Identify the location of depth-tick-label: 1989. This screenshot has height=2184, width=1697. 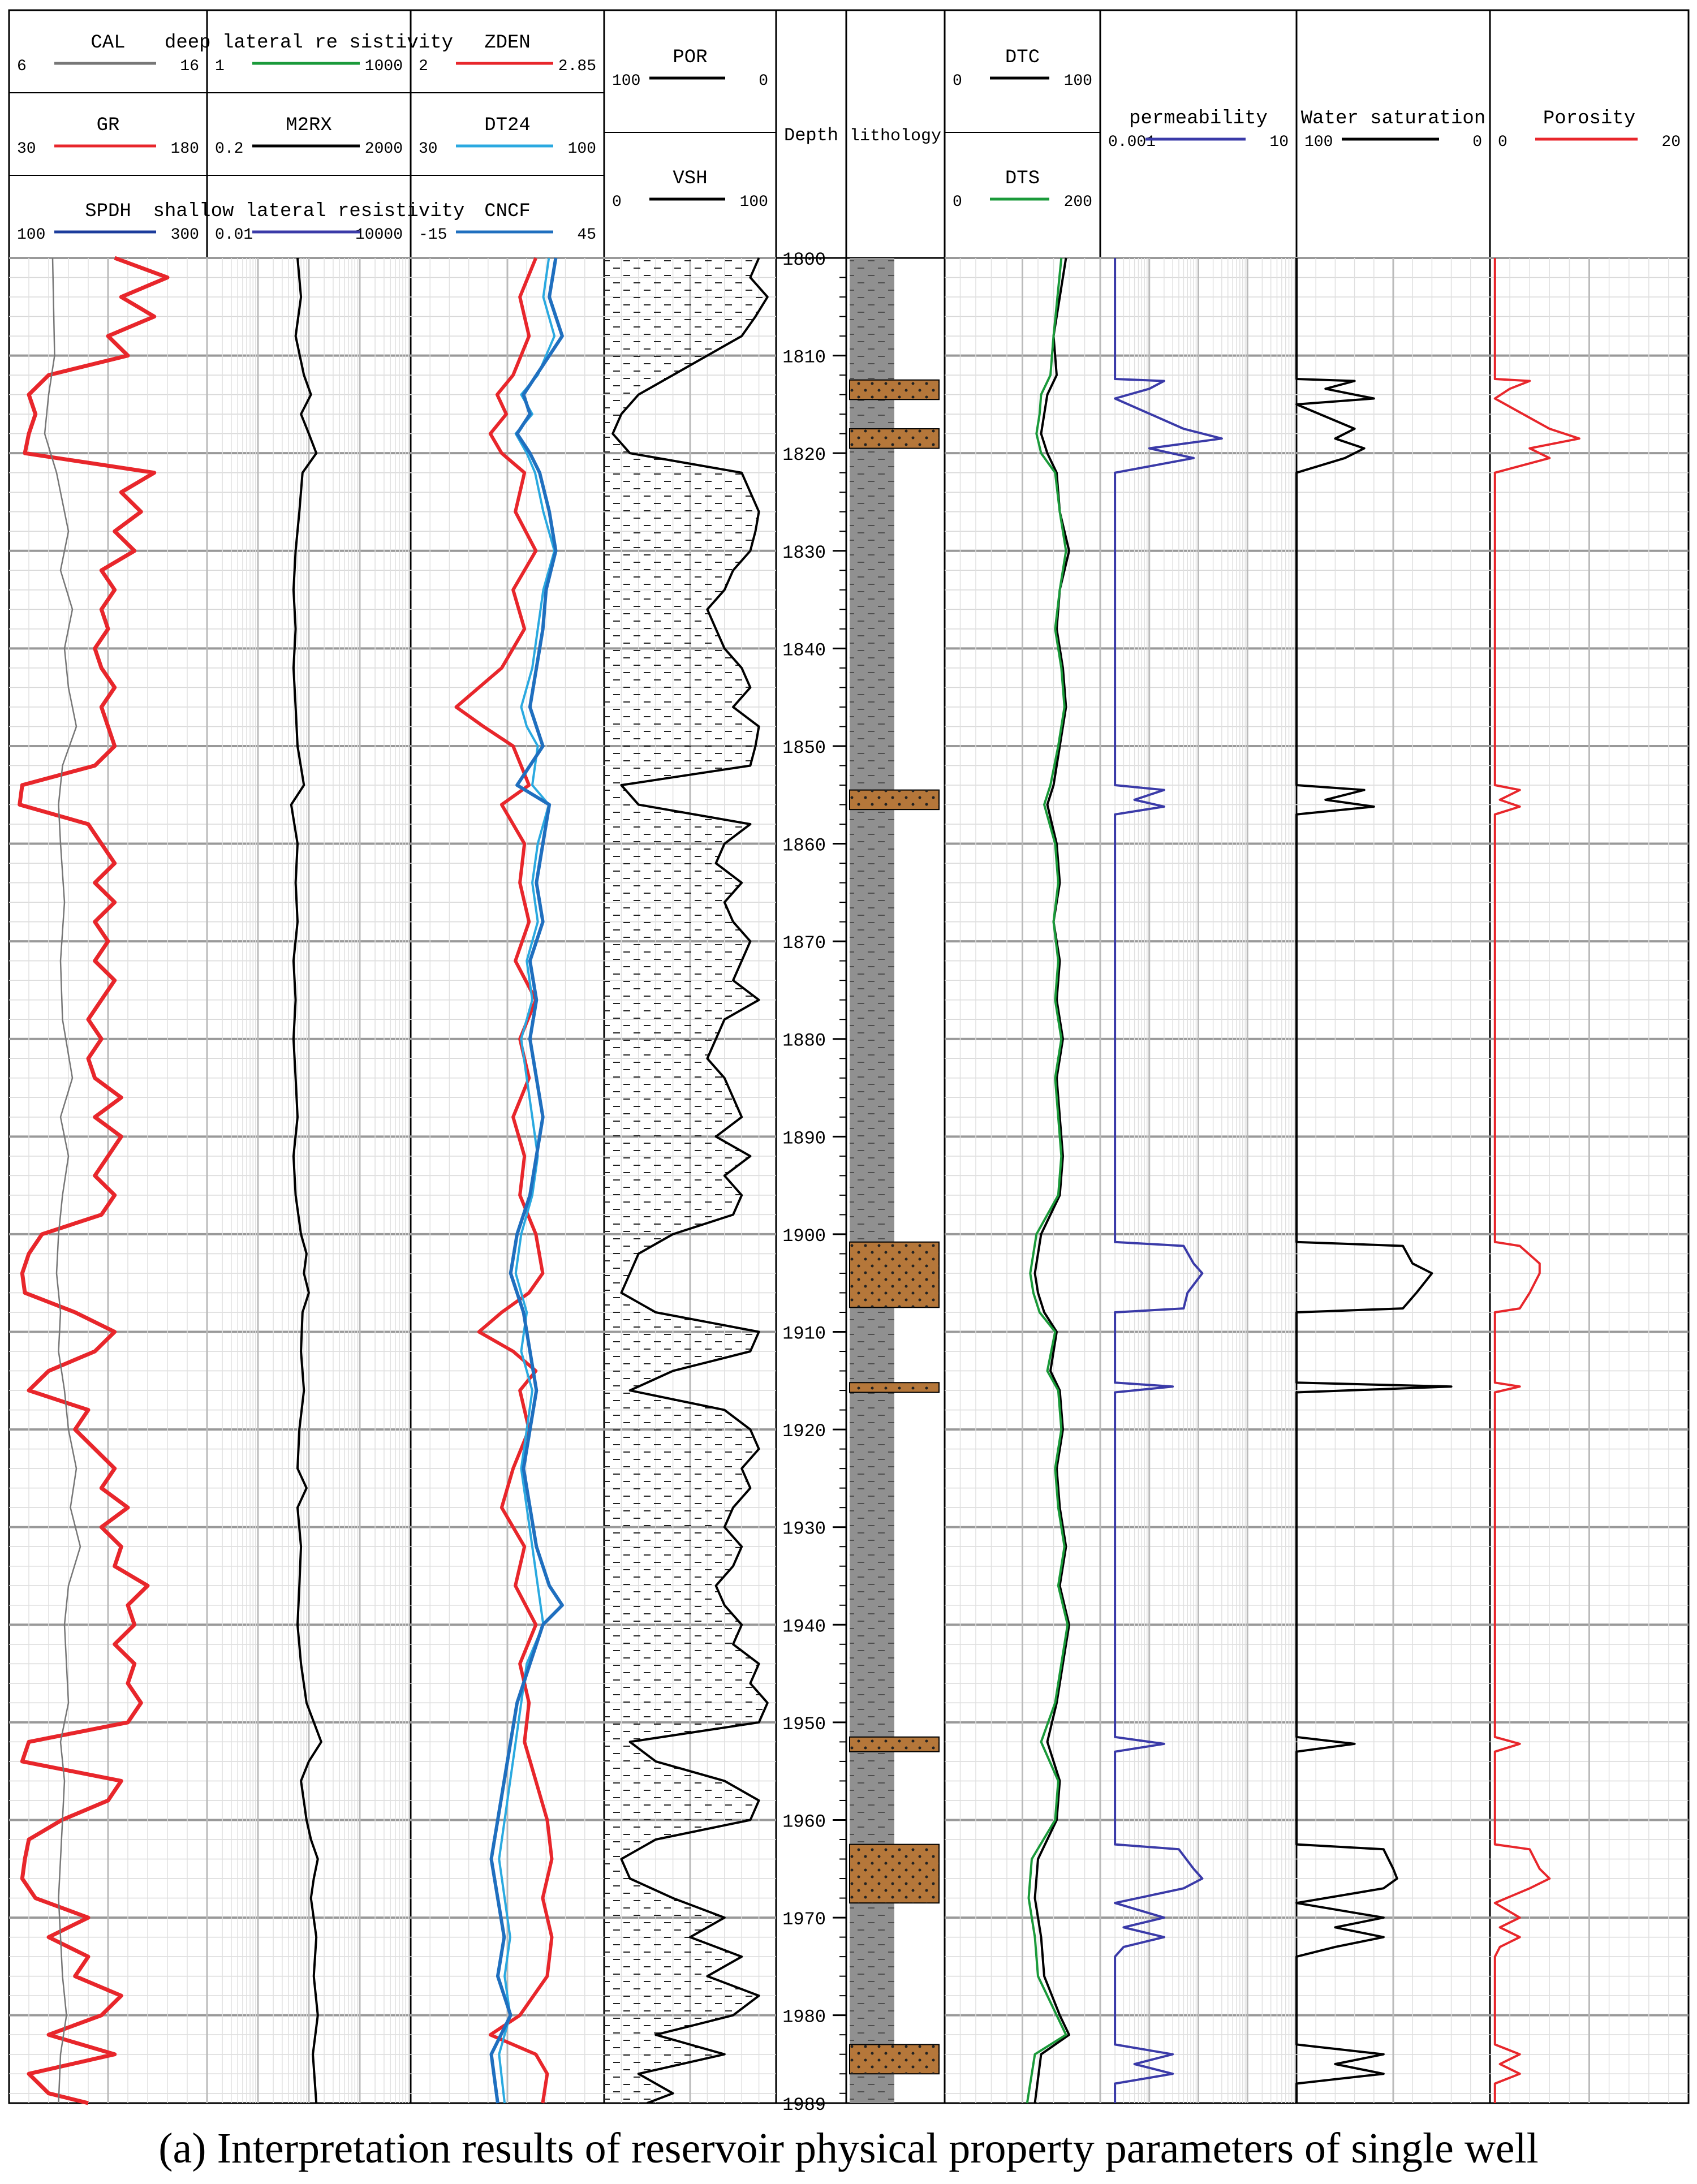
(804, 2105).